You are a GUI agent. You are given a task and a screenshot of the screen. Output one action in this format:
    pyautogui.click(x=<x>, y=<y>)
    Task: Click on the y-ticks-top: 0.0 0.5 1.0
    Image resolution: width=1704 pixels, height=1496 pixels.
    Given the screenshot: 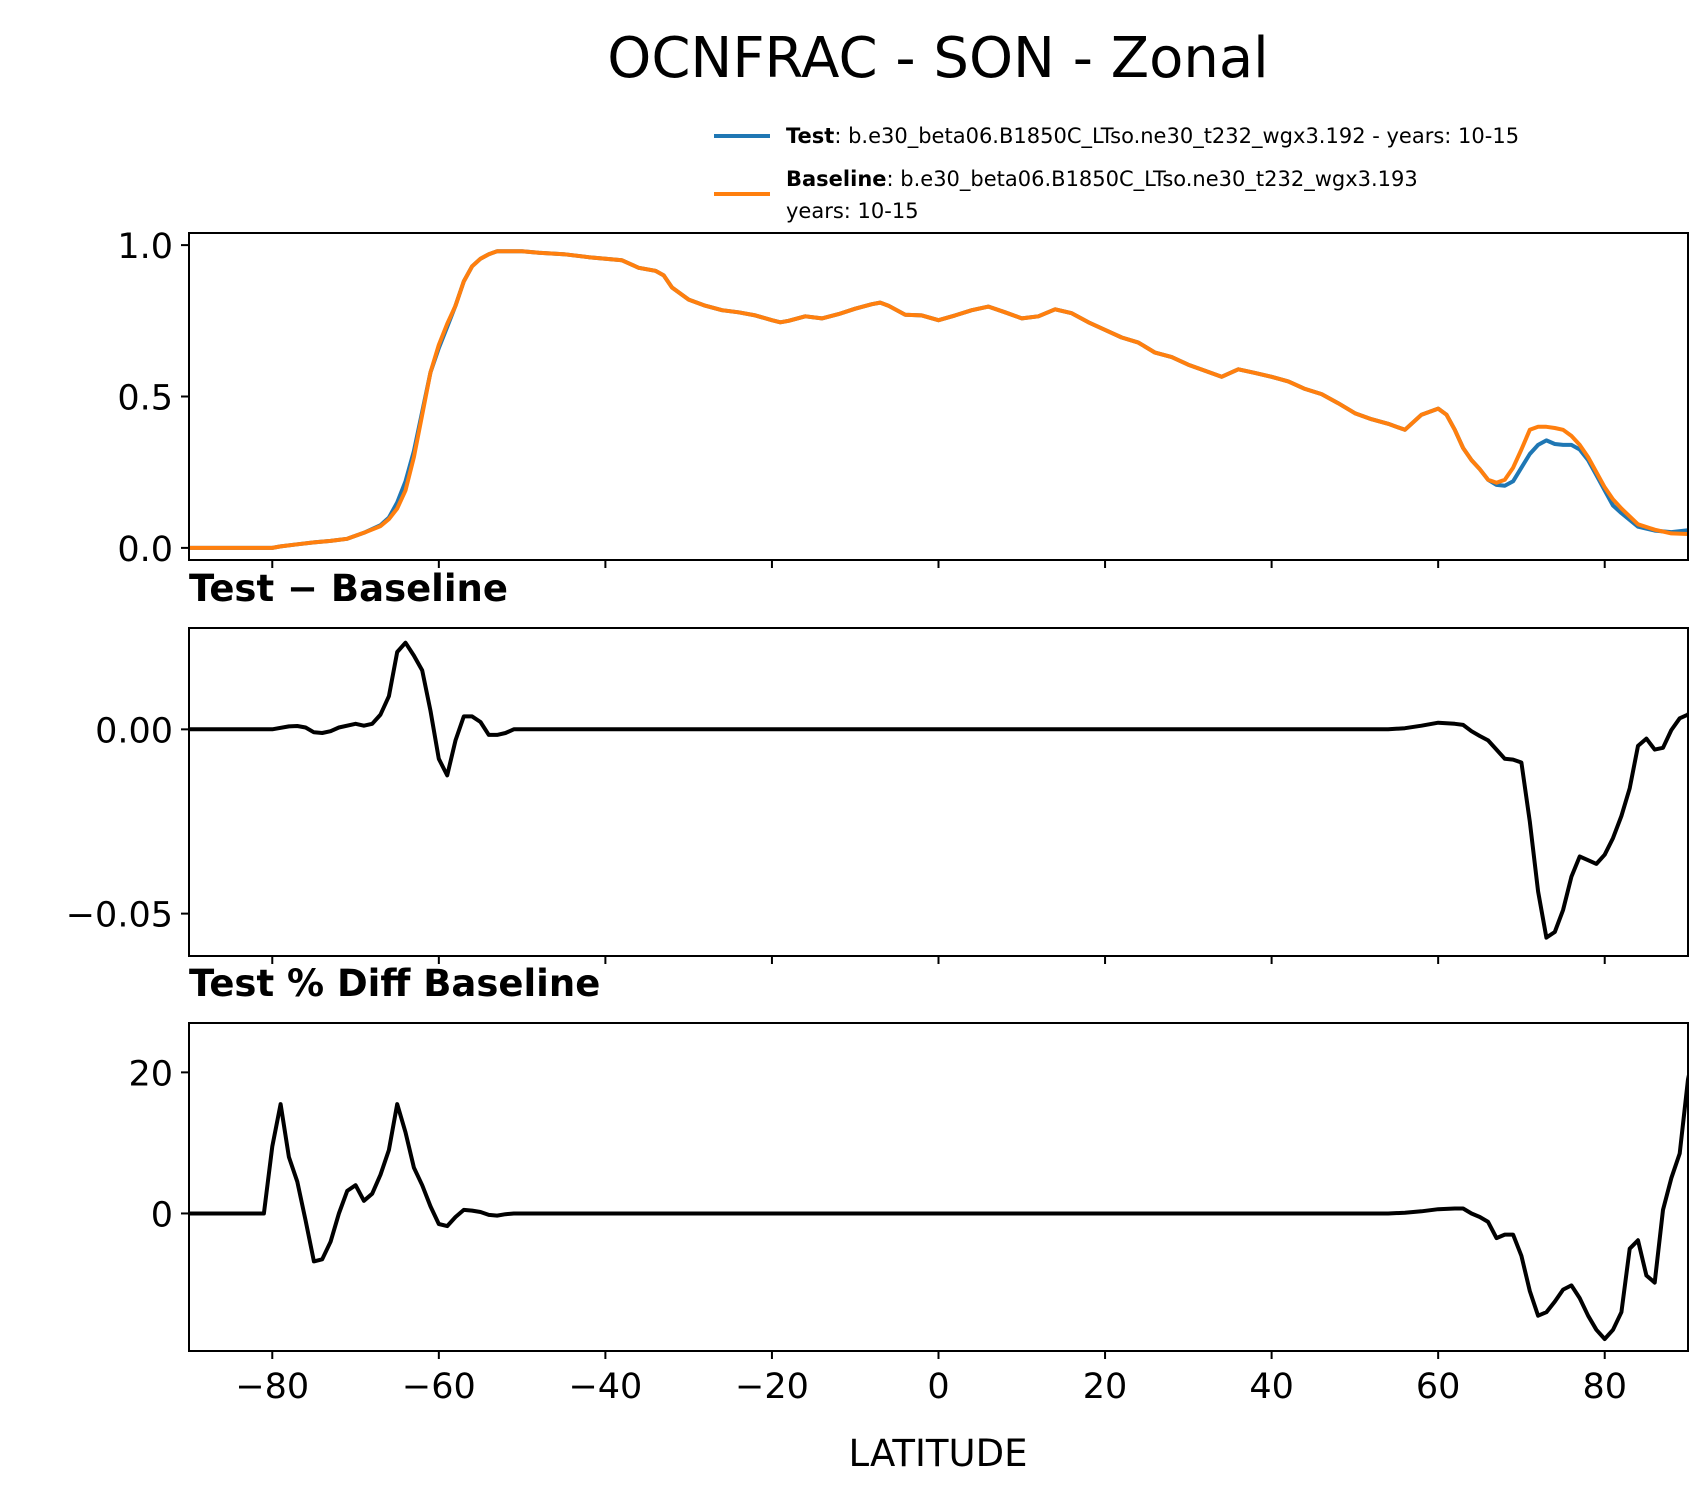 What is the action you would take?
    pyautogui.click(x=153, y=398)
    